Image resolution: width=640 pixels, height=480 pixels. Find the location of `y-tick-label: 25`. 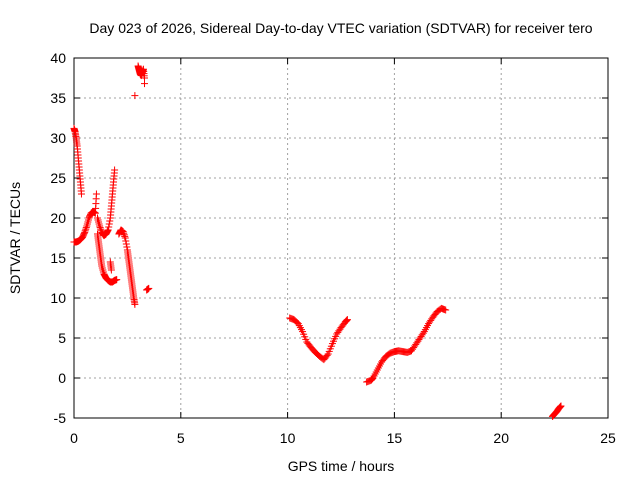

y-tick-label: 25 is located at coordinates (58, 178).